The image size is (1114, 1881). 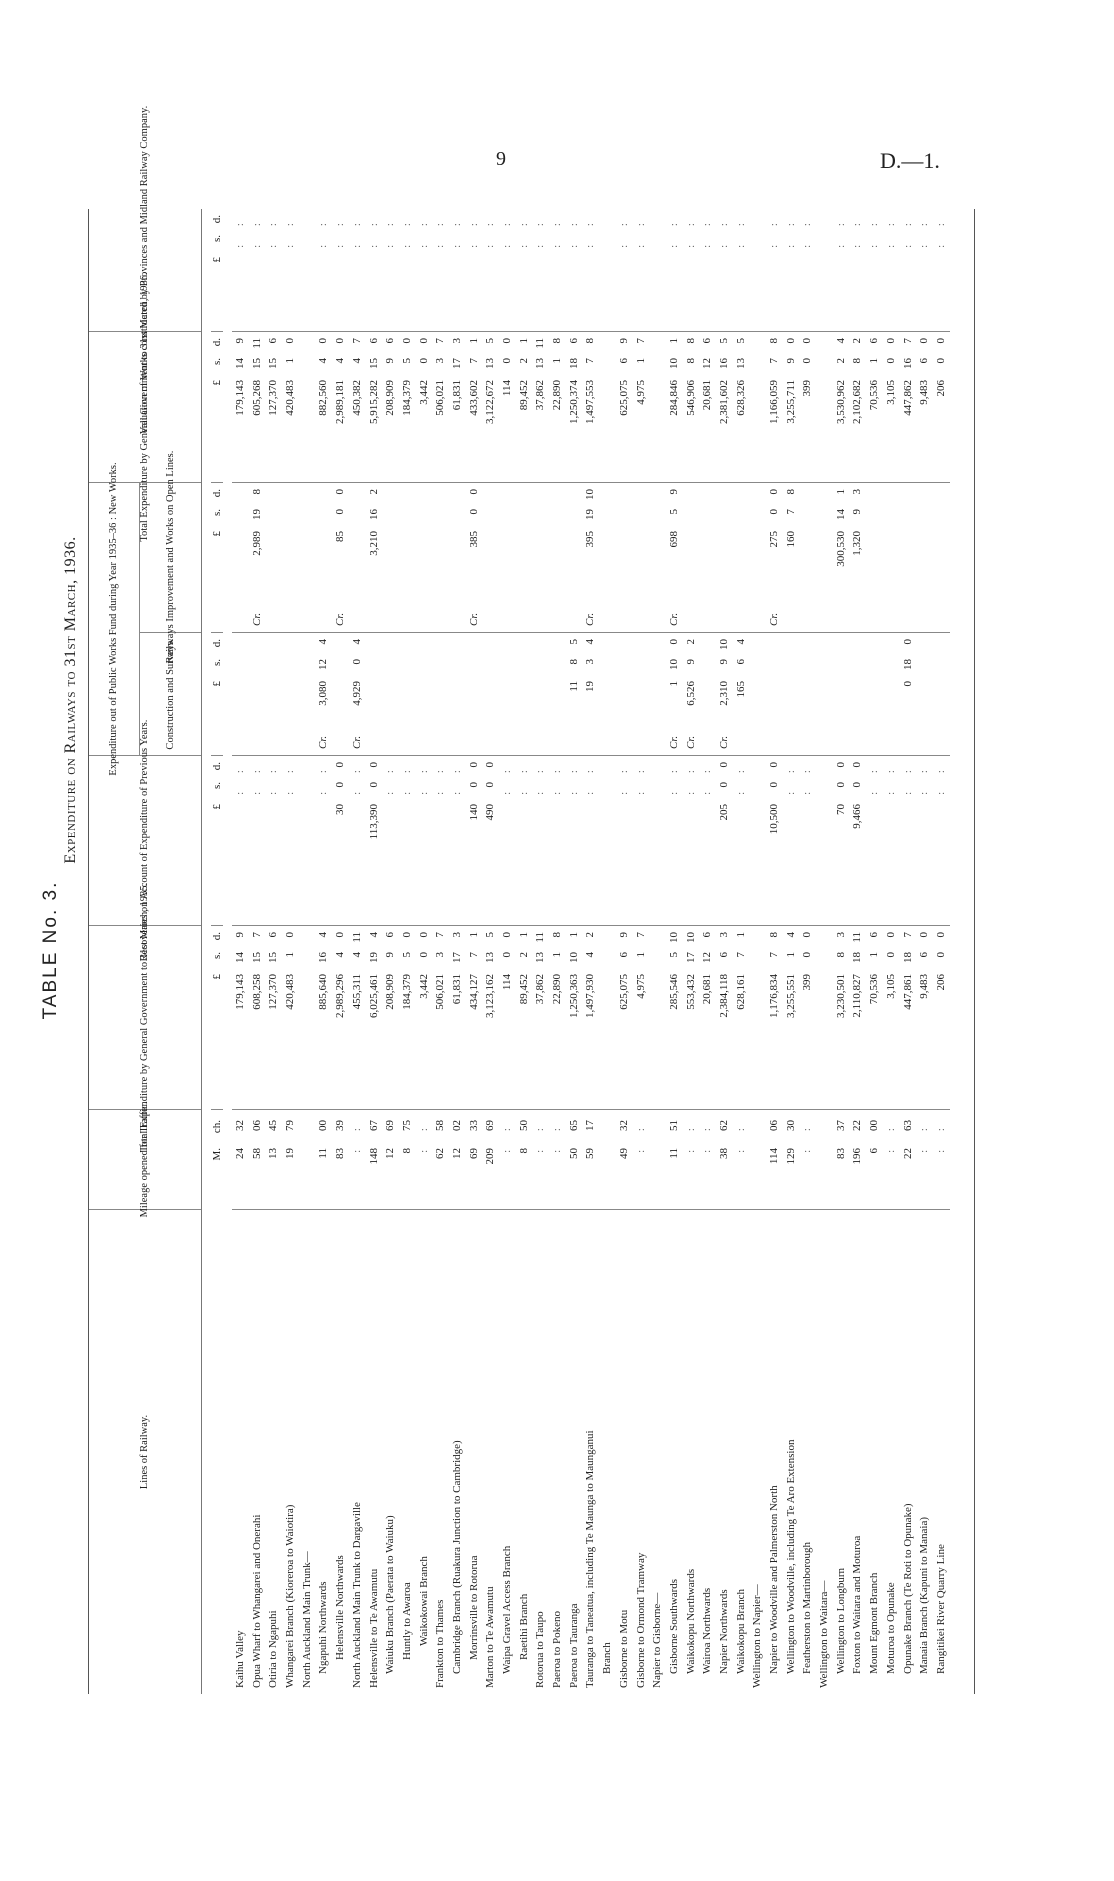 I want to click on railway-line-name: Gisborne to Motu, so click(x=624, y=1451).